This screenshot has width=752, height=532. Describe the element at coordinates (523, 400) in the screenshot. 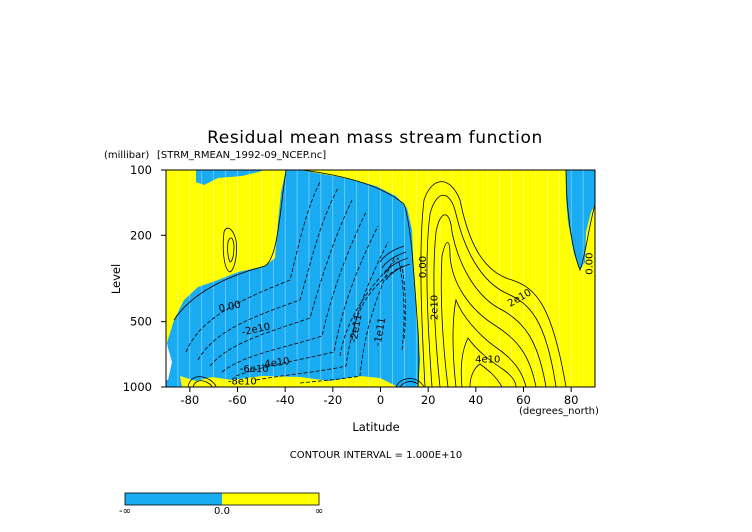

I see `x-tick-label: 60` at that location.